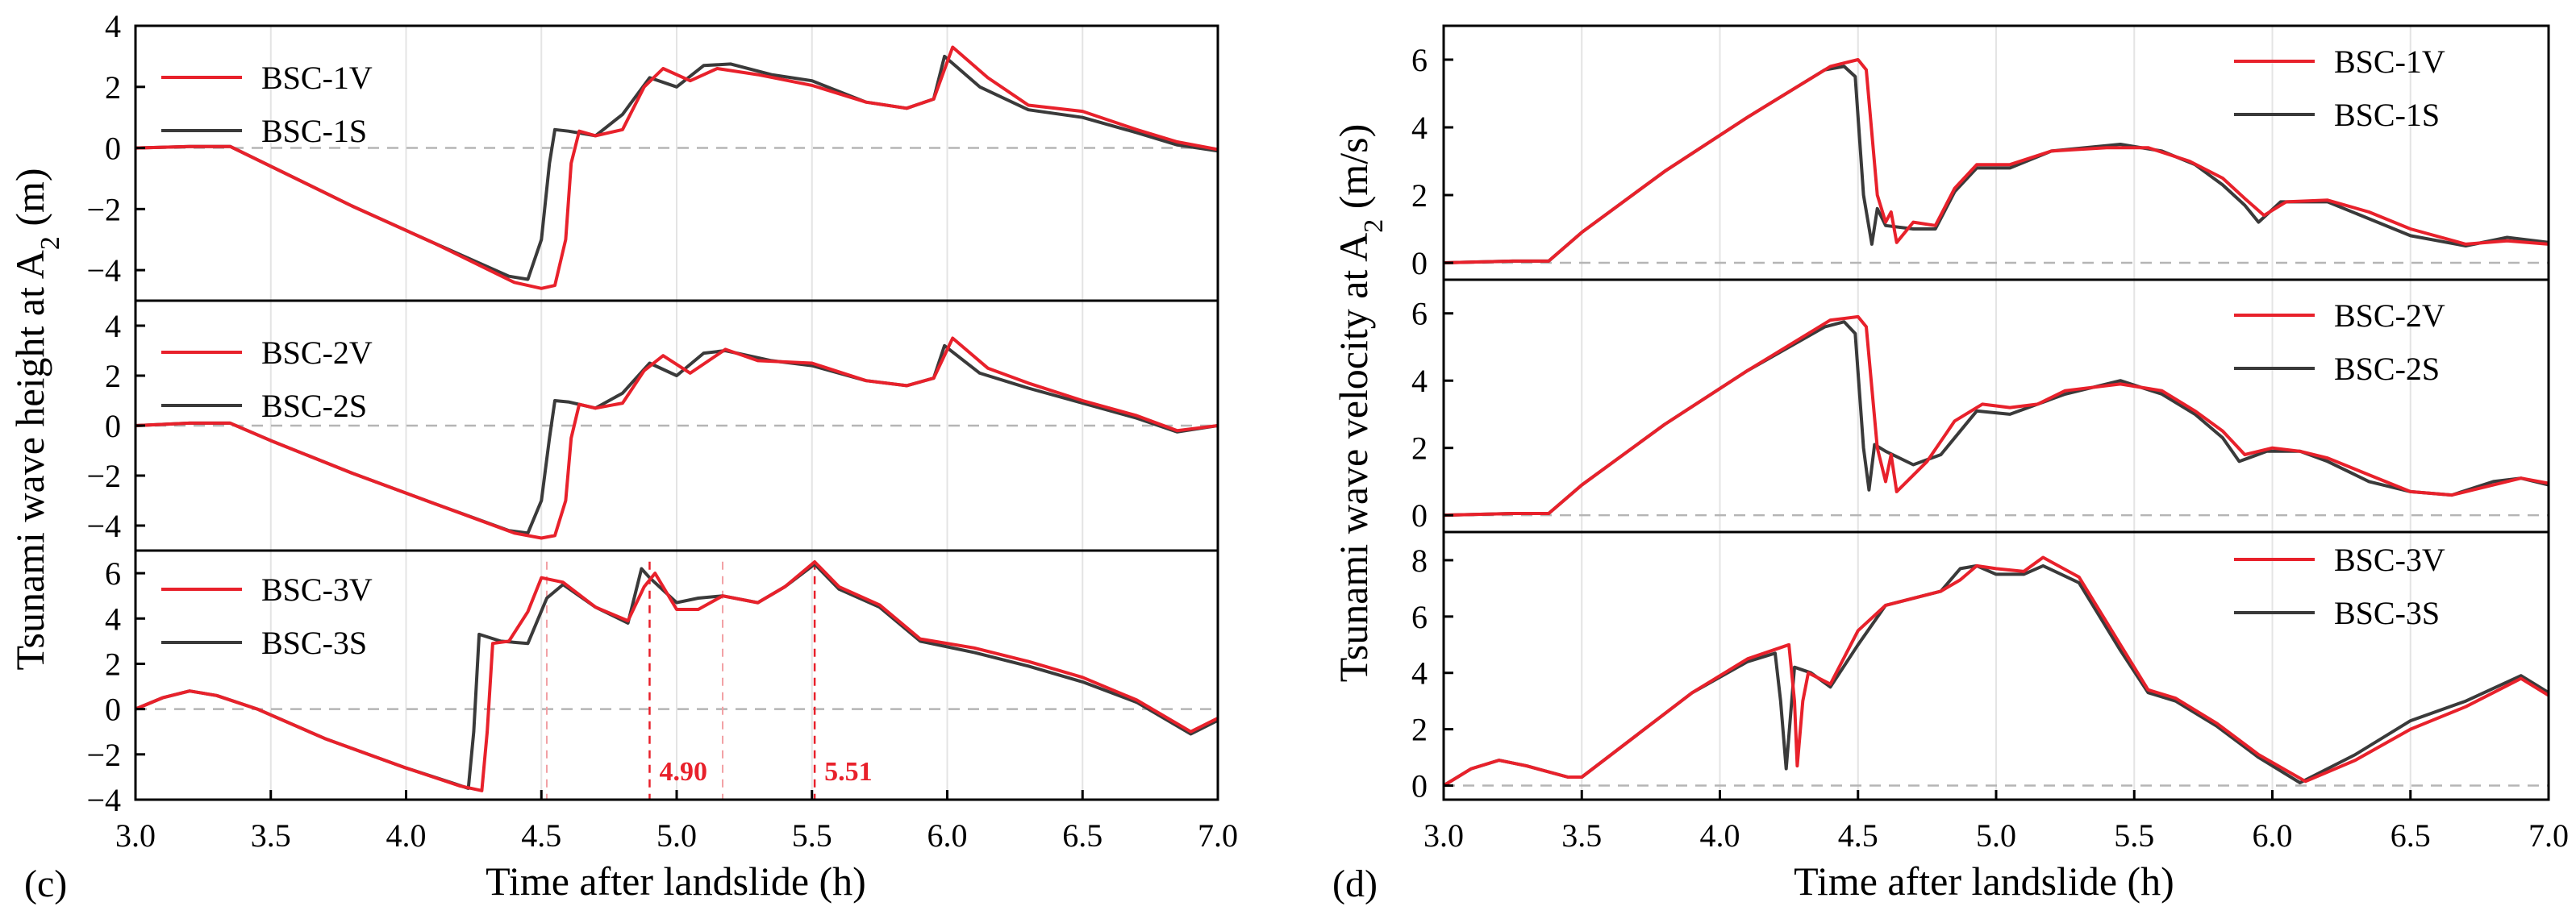  Describe the element at coordinates (541, 835) in the screenshot. I see `panel-c-xtick-label: 4.5` at that location.